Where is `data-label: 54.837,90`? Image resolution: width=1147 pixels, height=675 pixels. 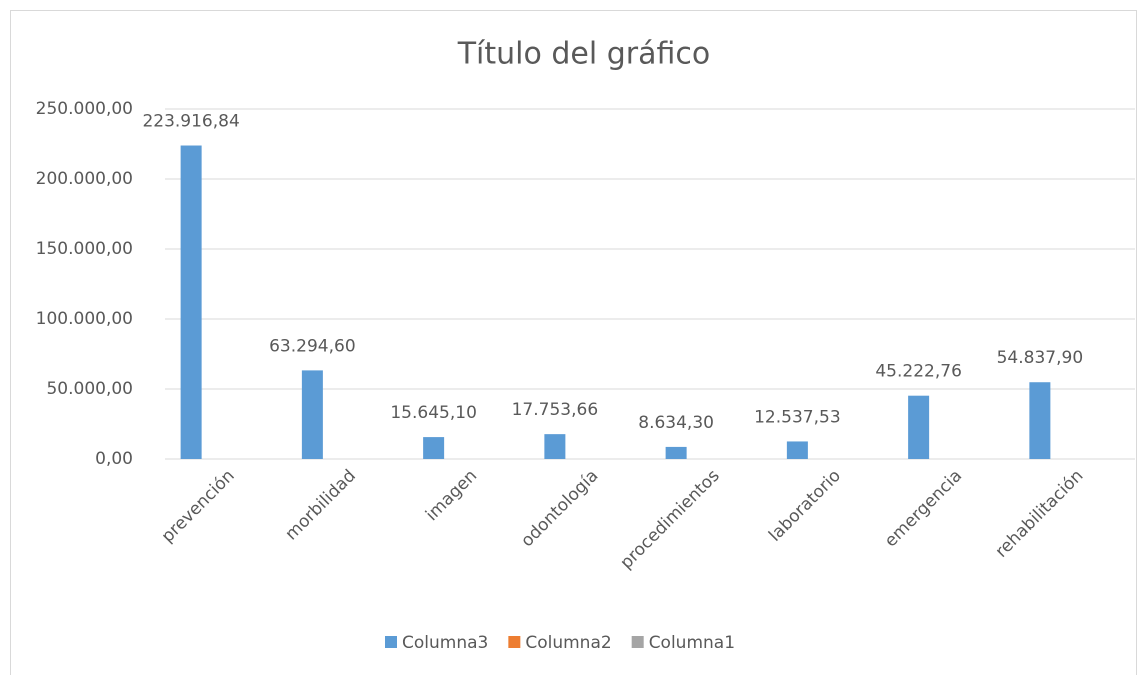 data-label: 54.837,90 is located at coordinates (1040, 358).